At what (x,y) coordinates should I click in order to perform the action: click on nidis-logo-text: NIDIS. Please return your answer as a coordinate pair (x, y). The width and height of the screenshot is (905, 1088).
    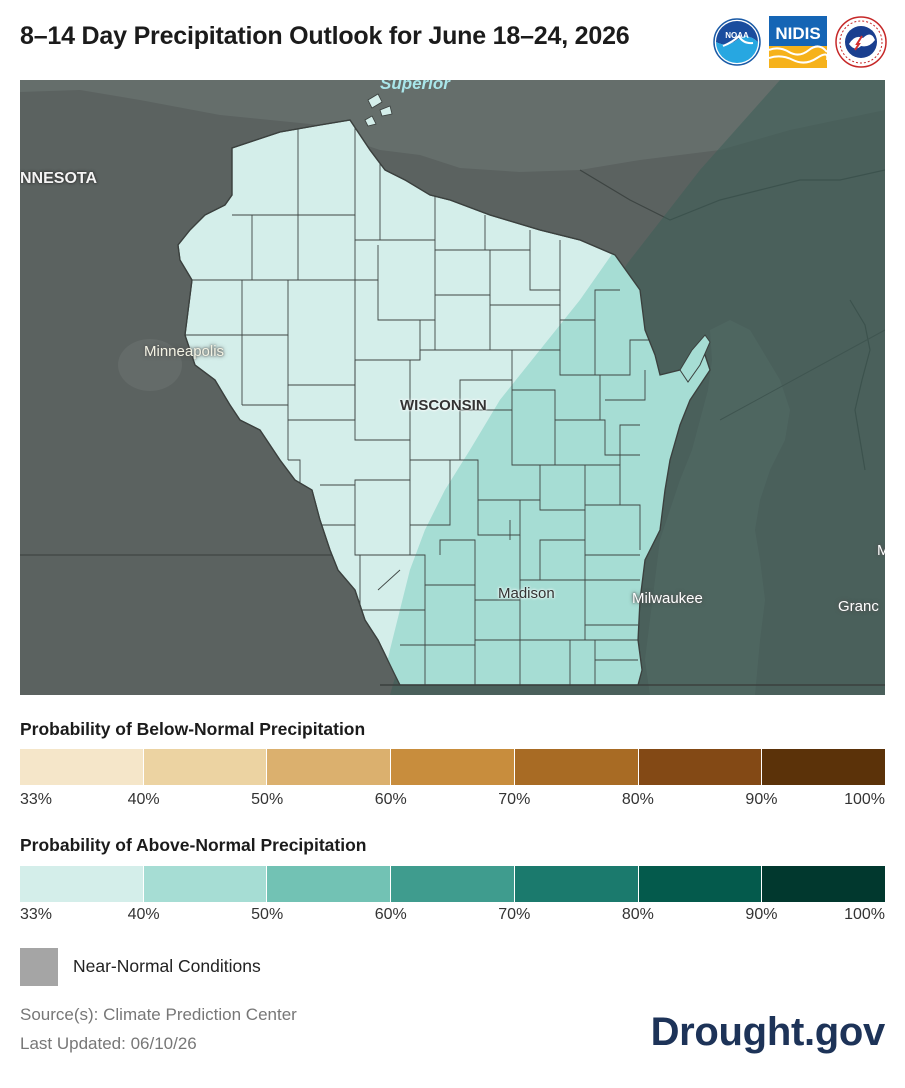
    Looking at the image, I should click on (797, 33).